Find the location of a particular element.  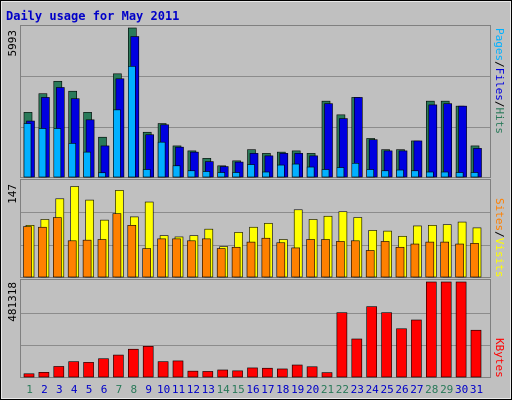

day-label-9: 9 is located at coordinates (148, 389).